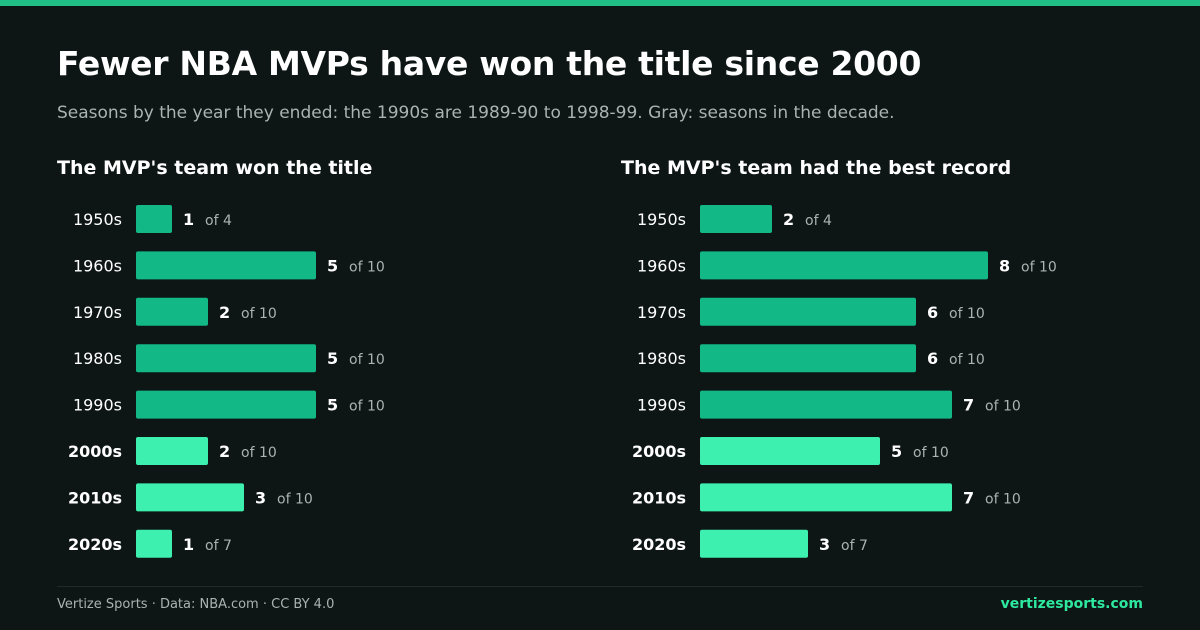 Image resolution: width=1200 pixels, height=630 pixels. I want to click on footer-divider, so click(600, 586).